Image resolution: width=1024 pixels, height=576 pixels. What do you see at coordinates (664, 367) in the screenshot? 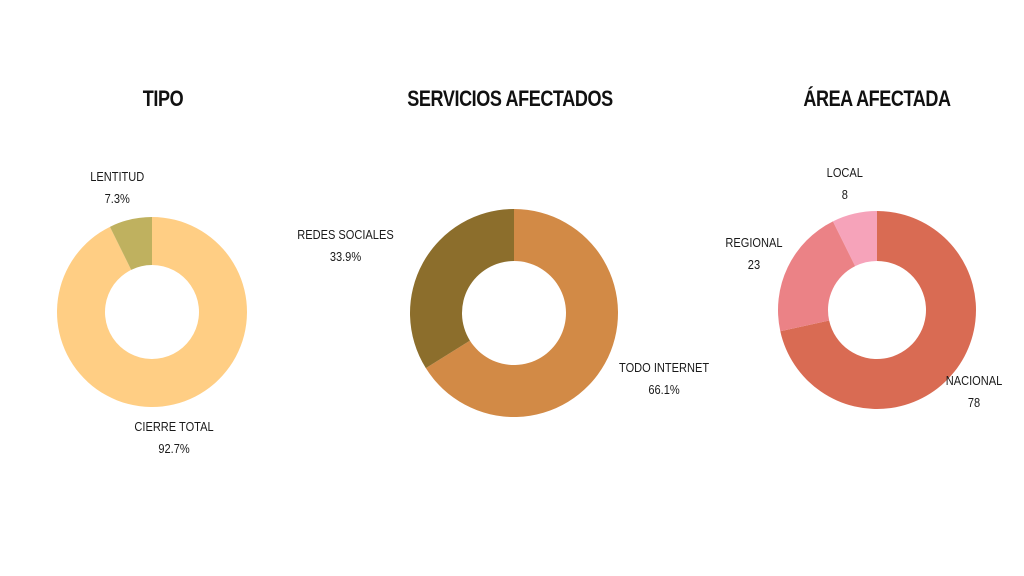
I see `slice-label-name: TODO INTERNET` at bounding box center [664, 367].